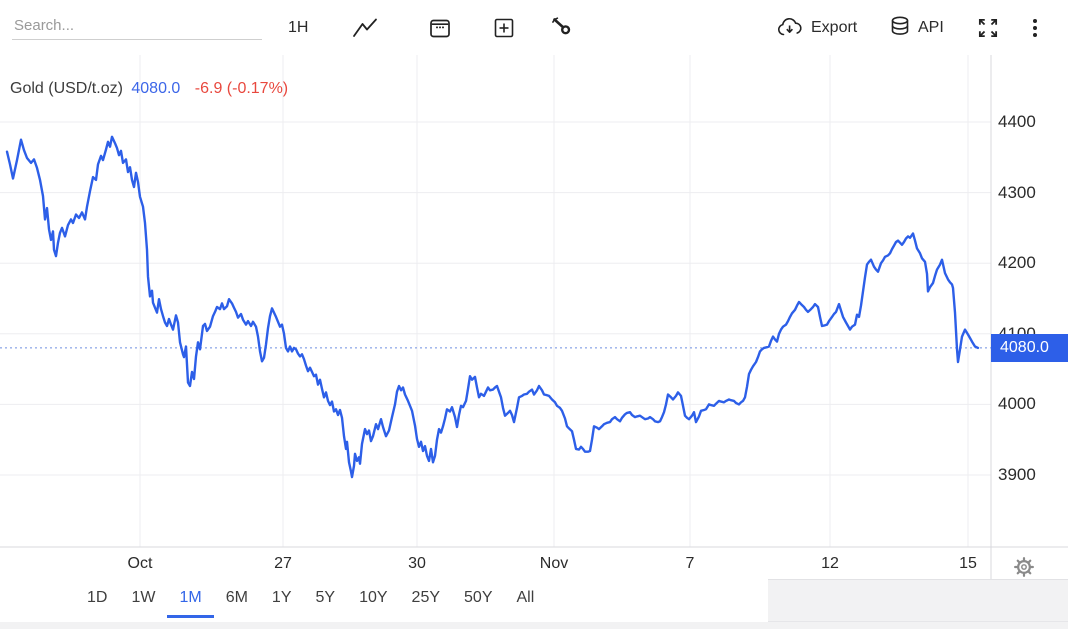  Describe the element at coordinates (283, 563) in the screenshot. I see `x-tick-label: 27` at that location.